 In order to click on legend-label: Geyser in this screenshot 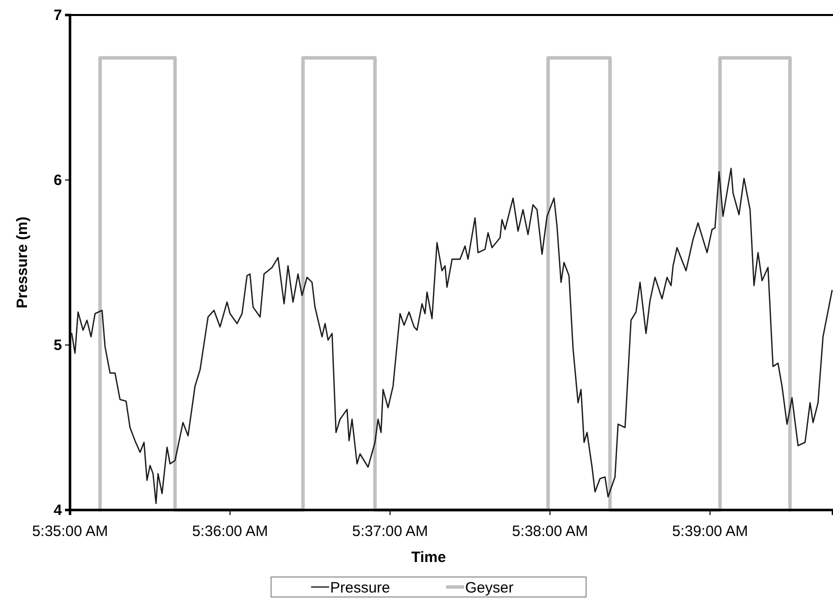, I will do `click(489, 587)`.